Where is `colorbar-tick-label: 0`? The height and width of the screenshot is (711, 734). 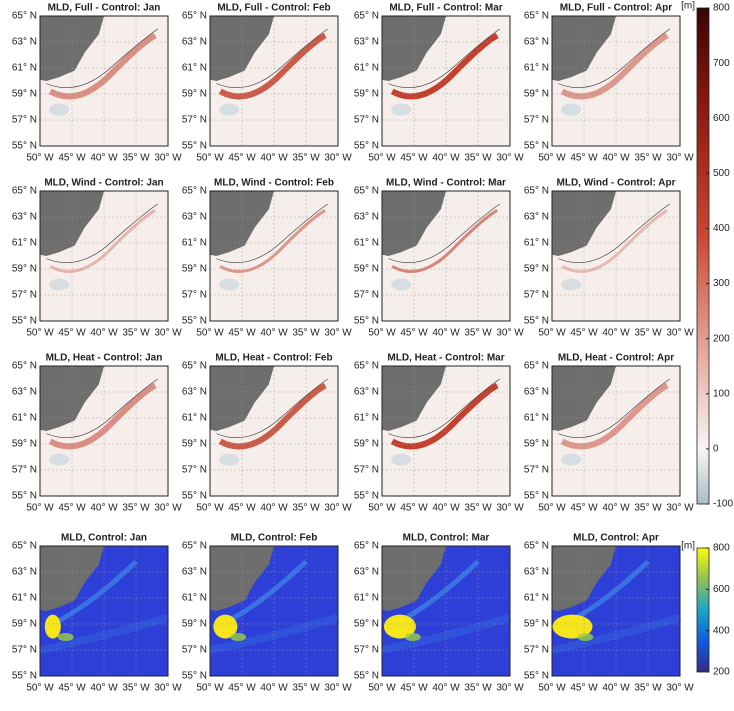 colorbar-tick-label: 0 is located at coordinates (716, 449).